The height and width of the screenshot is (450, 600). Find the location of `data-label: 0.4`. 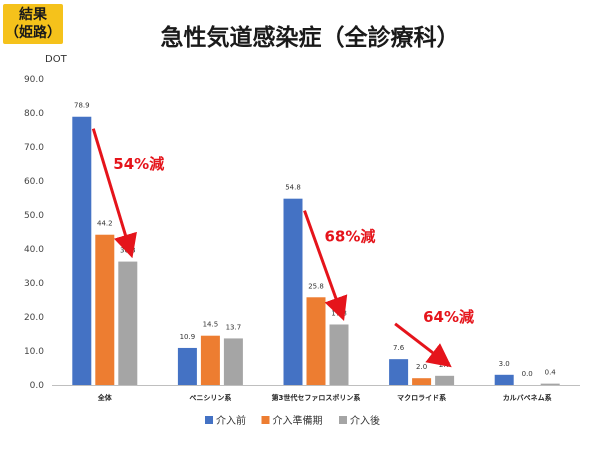

data-label: 0.4 is located at coordinates (551, 373).